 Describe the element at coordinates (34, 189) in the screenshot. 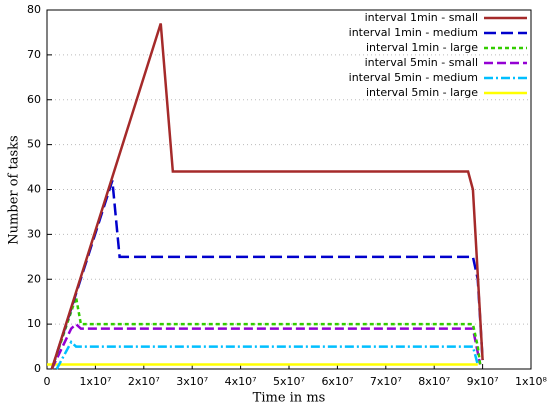

I see `y-tick-label: 40` at that location.